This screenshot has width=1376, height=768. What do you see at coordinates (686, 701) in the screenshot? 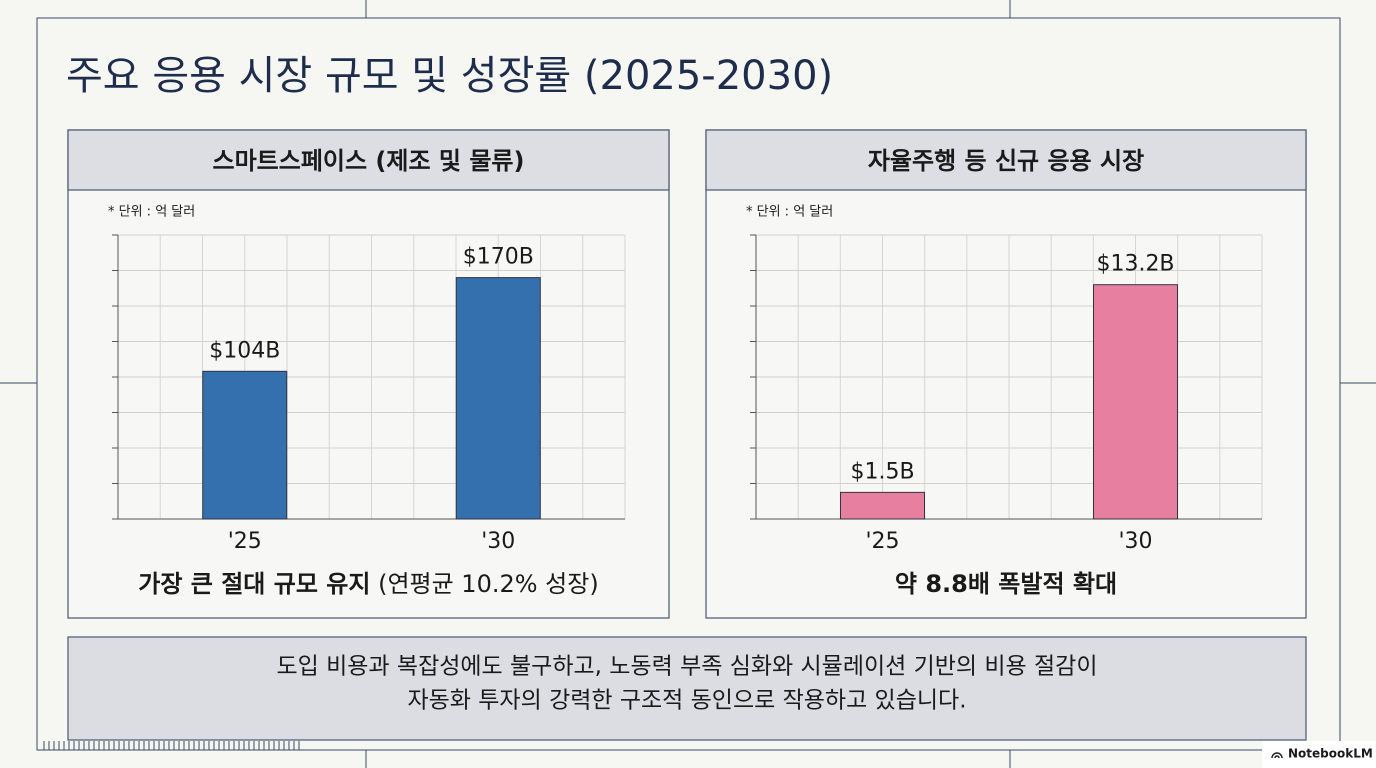
I see `summary-line: 자동화 투자의 강력한 구조적 동인으로 작용하고 있습니다.` at bounding box center [686, 701].